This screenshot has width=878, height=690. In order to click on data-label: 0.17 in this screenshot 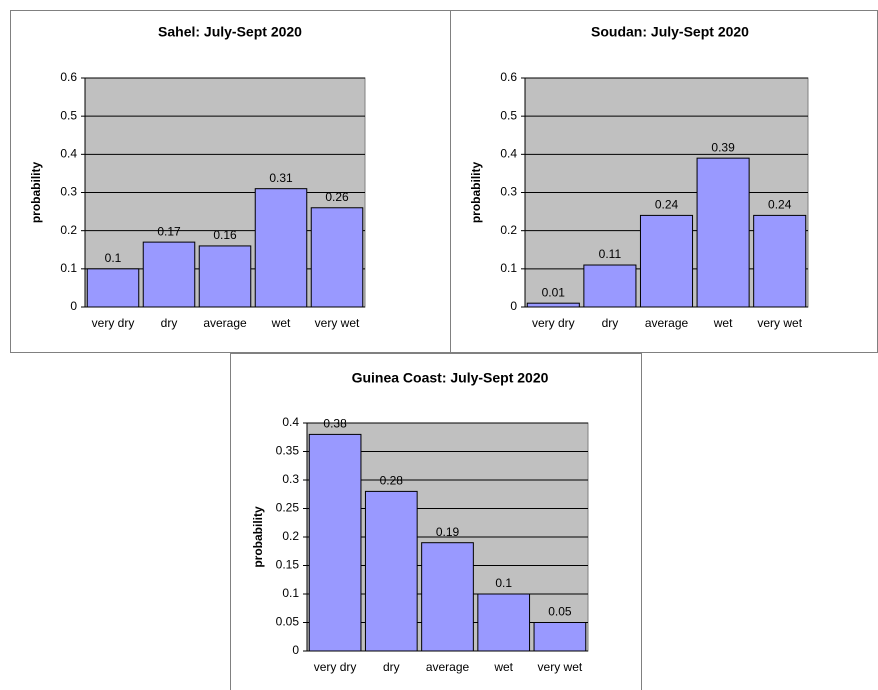, I will do `click(169, 231)`.